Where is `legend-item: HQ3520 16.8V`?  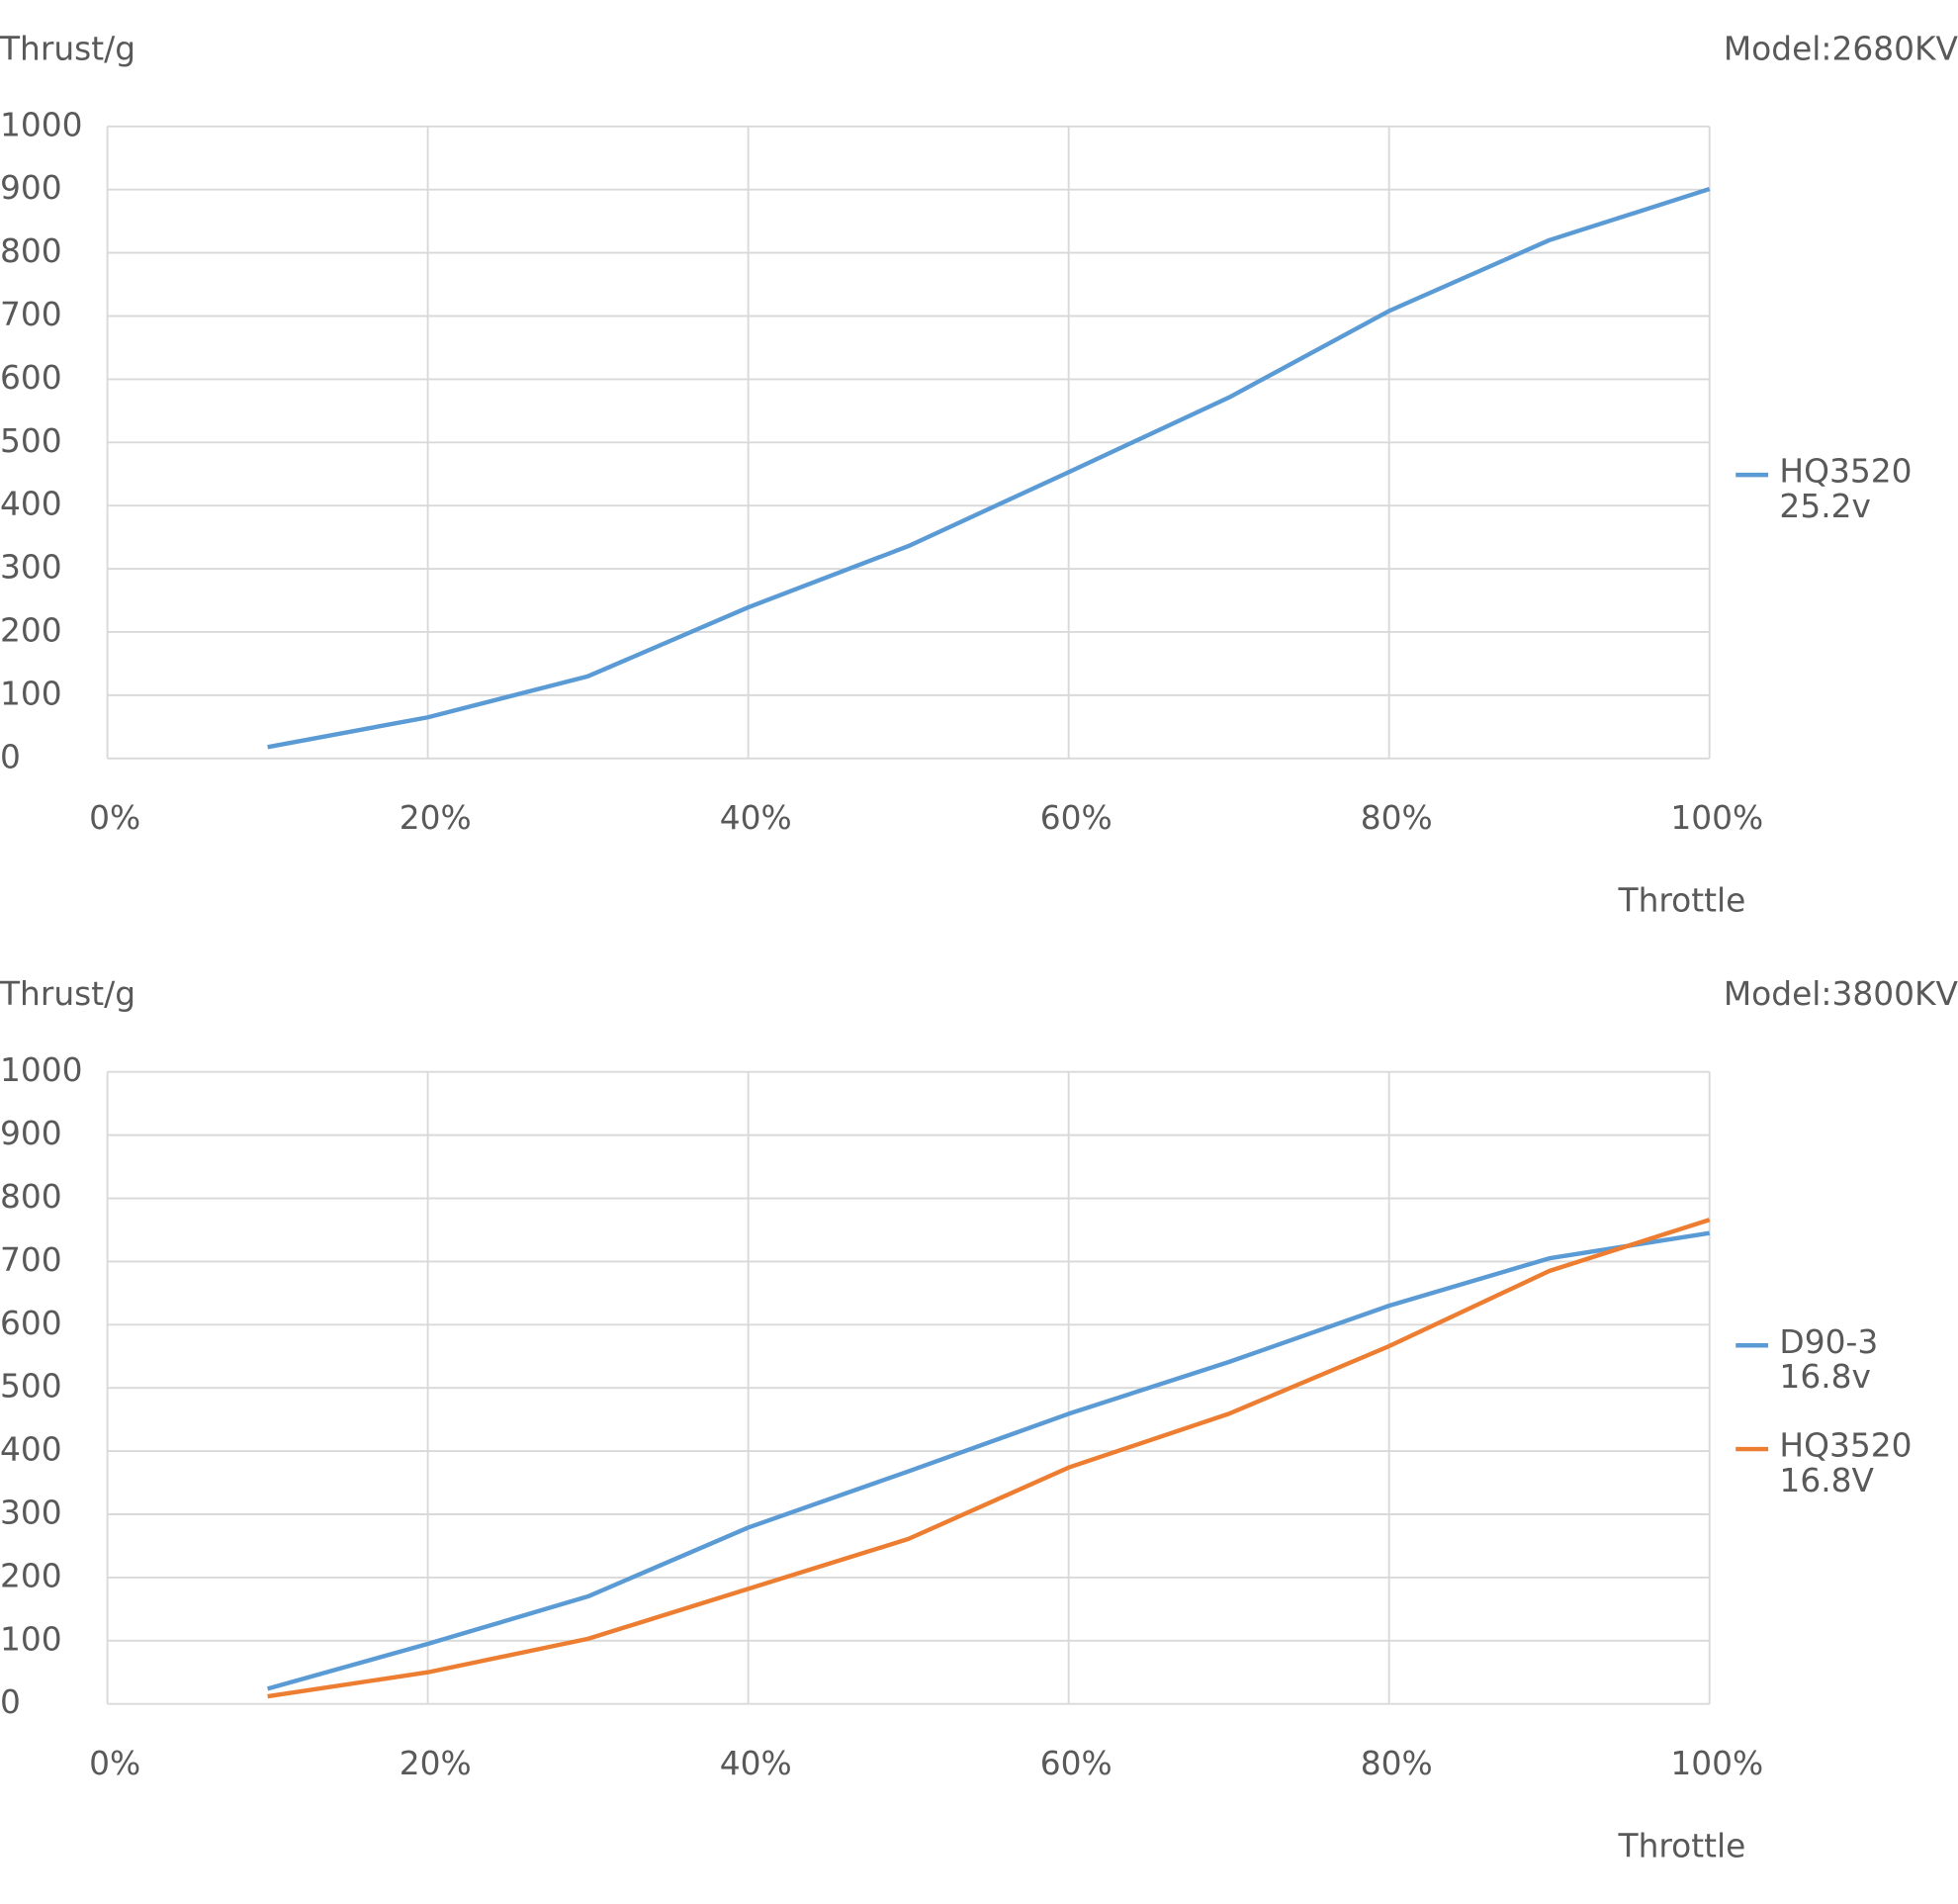
legend-item: HQ3520 16.8V is located at coordinates (1846, 1464).